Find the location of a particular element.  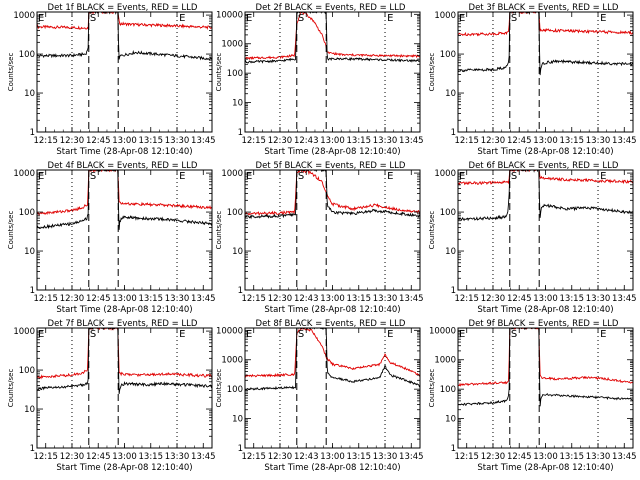

panel-title: Det 4f BLACK = Events, RED = LLD is located at coordinates (123, 166).